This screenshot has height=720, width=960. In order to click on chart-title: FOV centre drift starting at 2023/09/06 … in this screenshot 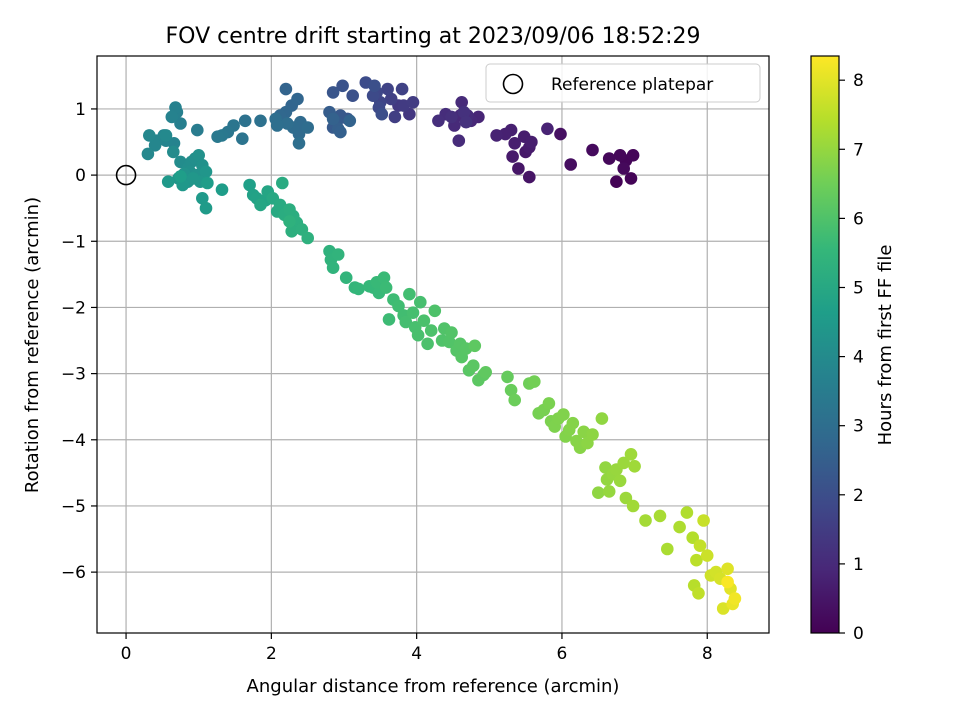, I will do `click(433, 36)`.